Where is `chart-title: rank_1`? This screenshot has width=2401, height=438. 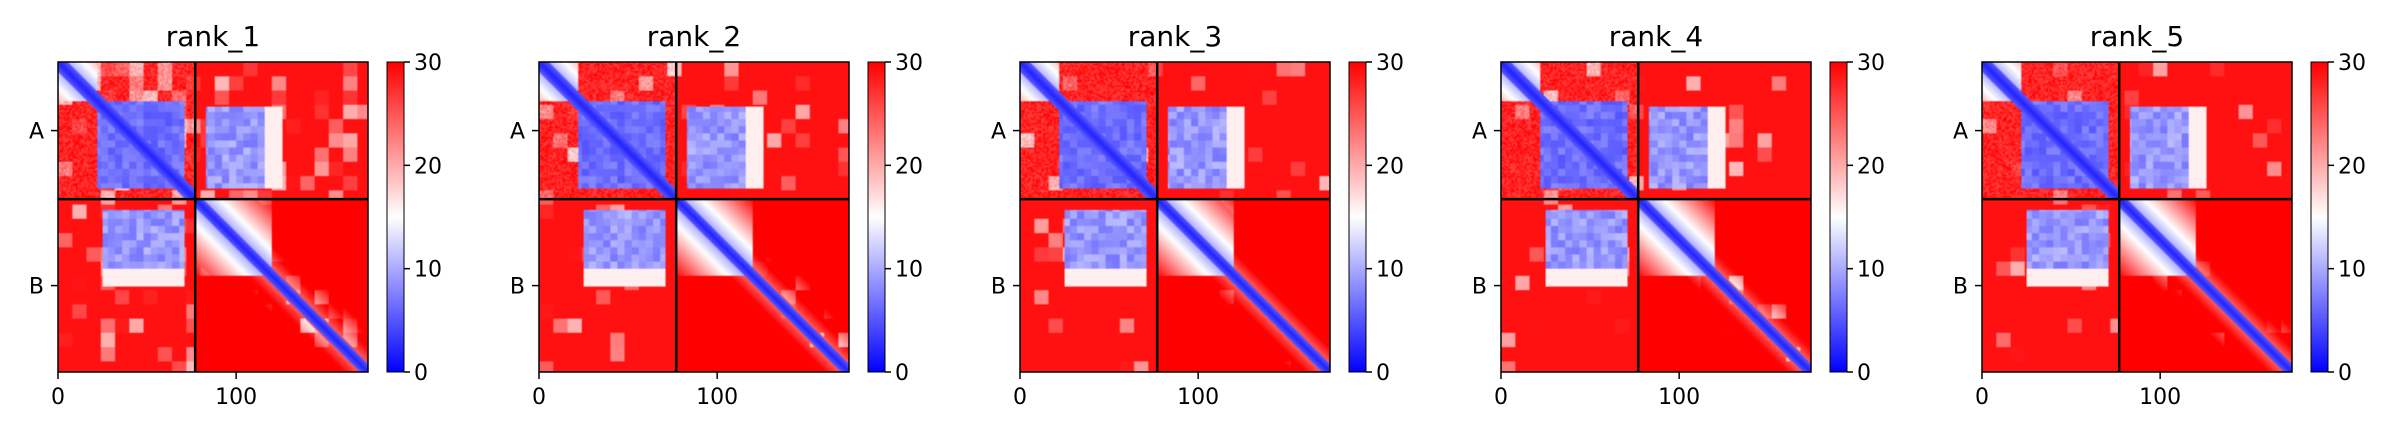 chart-title: rank_1 is located at coordinates (213, 36).